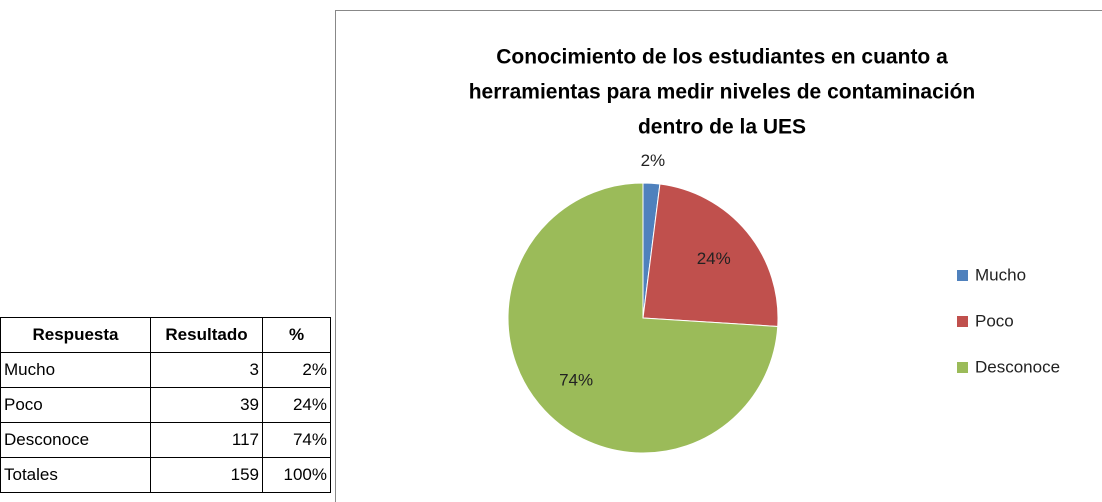  What do you see at coordinates (722, 127) in the screenshot?
I see `chart-title: dentro de la UES` at bounding box center [722, 127].